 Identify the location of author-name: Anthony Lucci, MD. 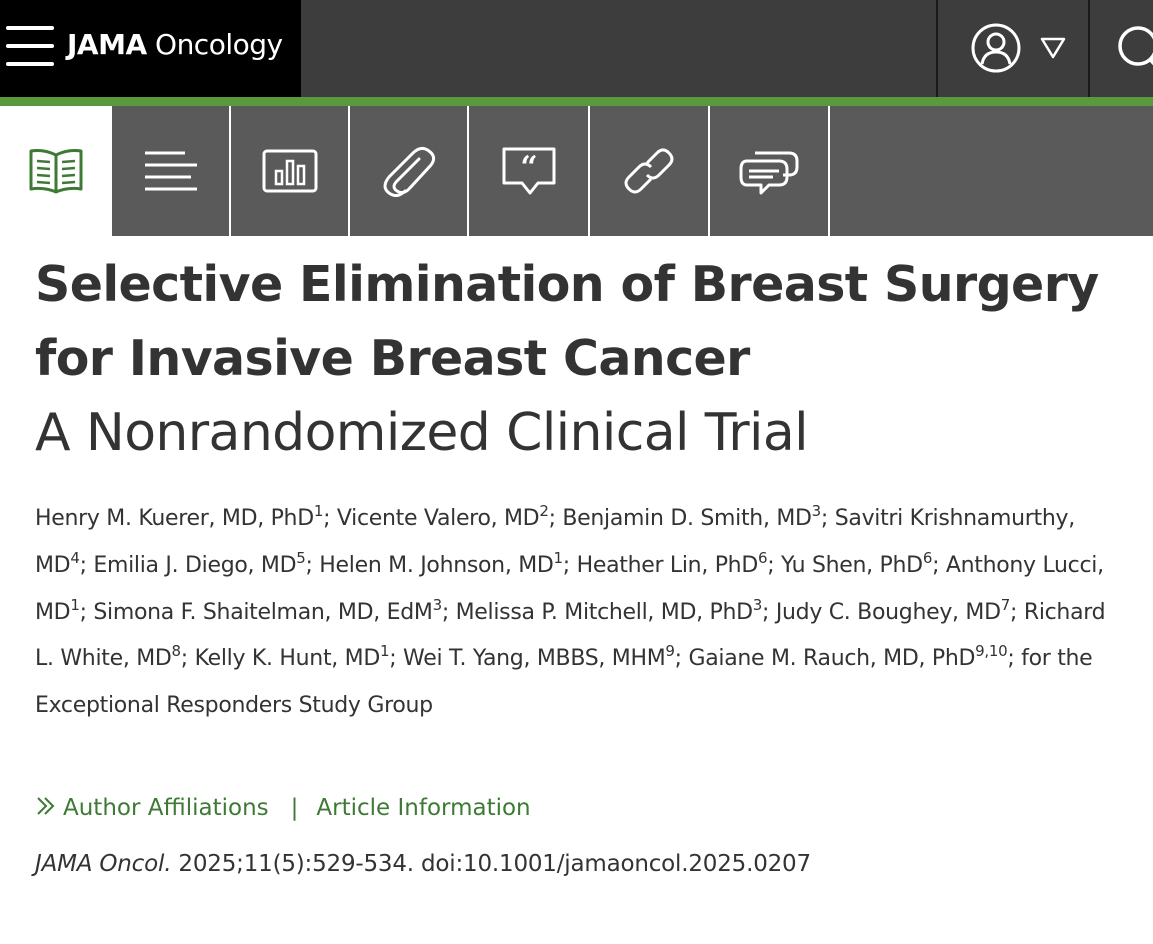
(569, 588).